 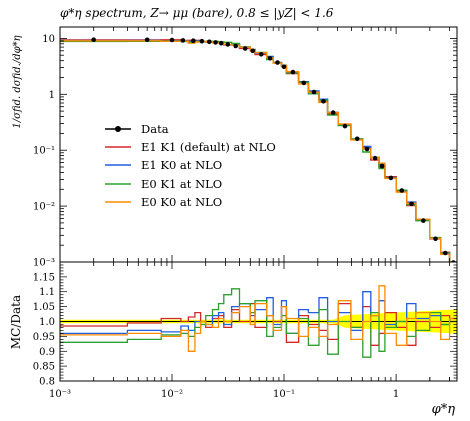 What do you see at coordinates (47, 352) in the screenshot?
I see `ratio-y-tick-label: 0.9` at bounding box center [47, 352].